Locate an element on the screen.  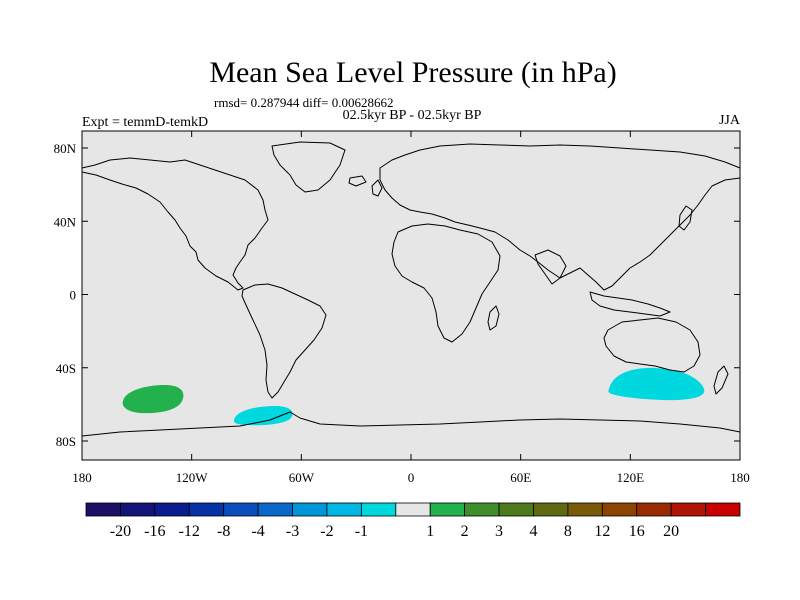
colorbar-label: 3 is located at coordinates (499, 531).